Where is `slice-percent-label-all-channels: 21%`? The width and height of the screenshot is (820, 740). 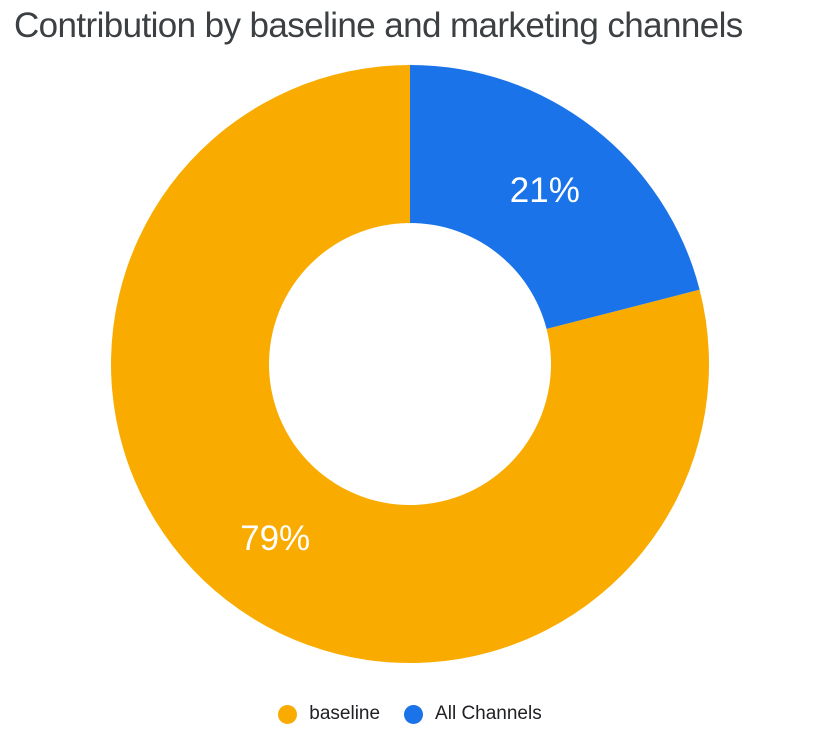 slice-percent-label-all-channels: 21% is located at coordinates (545, 190).